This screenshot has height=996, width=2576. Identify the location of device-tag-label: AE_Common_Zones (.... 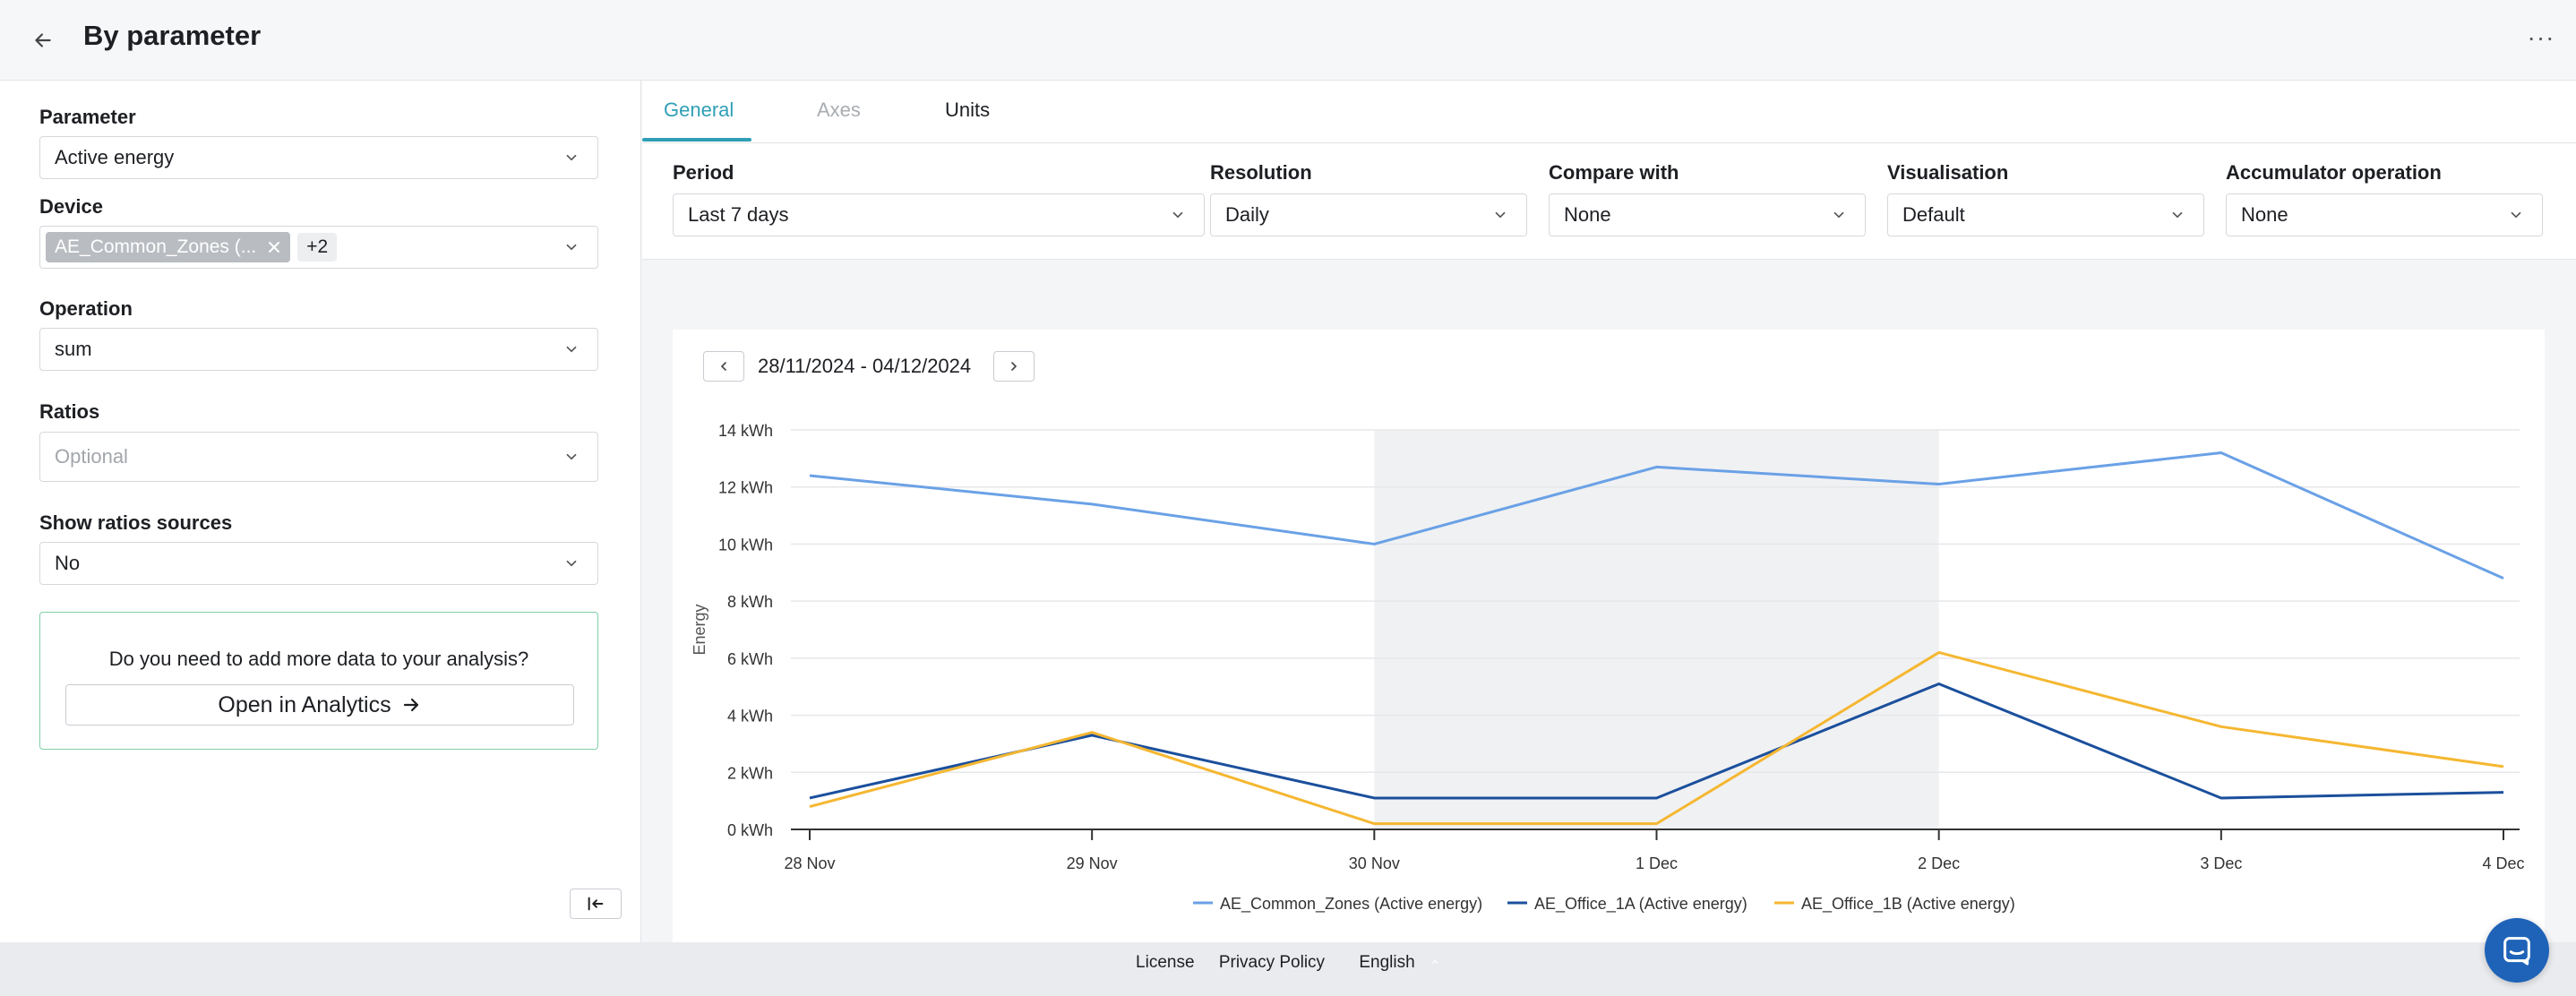
(156, 246).